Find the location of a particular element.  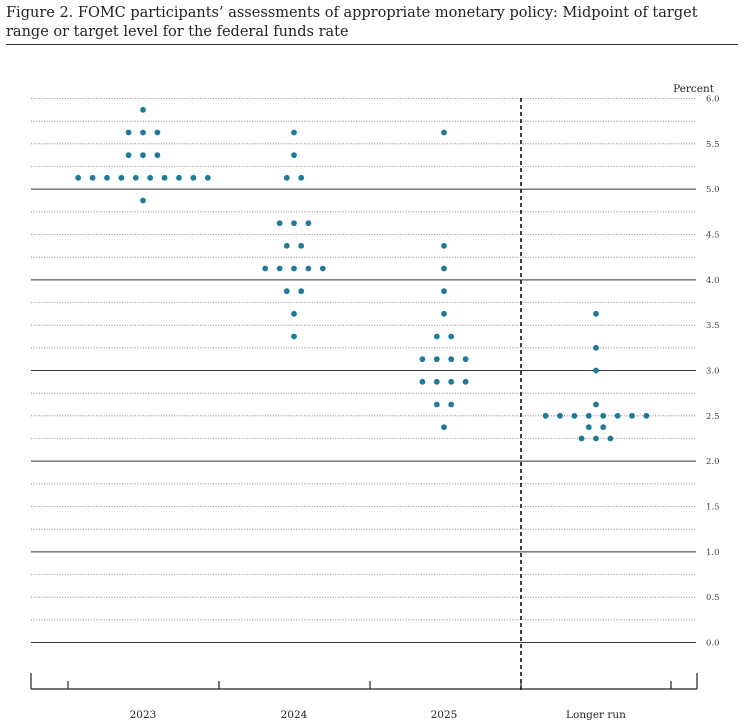

y-tick-label: 0.0 is located at coordinates (713, 644).